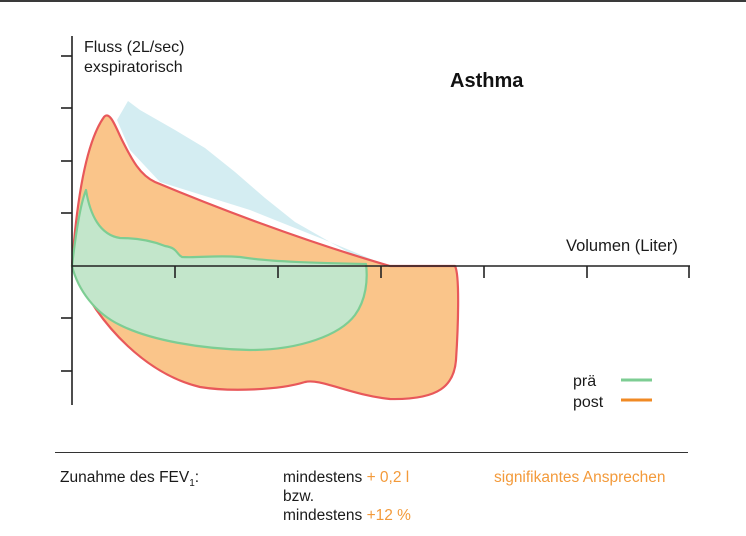 The image size is (746, 536). What do you see at coordinates (432, 272) in the screenshot?
I see `x-axis-ticks` at bounding box center [432, 272].